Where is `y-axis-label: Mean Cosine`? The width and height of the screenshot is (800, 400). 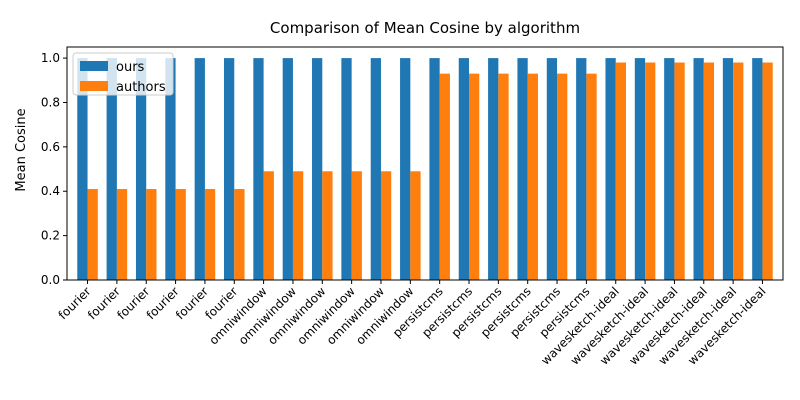
y-axis-label: Mean Cosine is located at coordinates (21, 149).